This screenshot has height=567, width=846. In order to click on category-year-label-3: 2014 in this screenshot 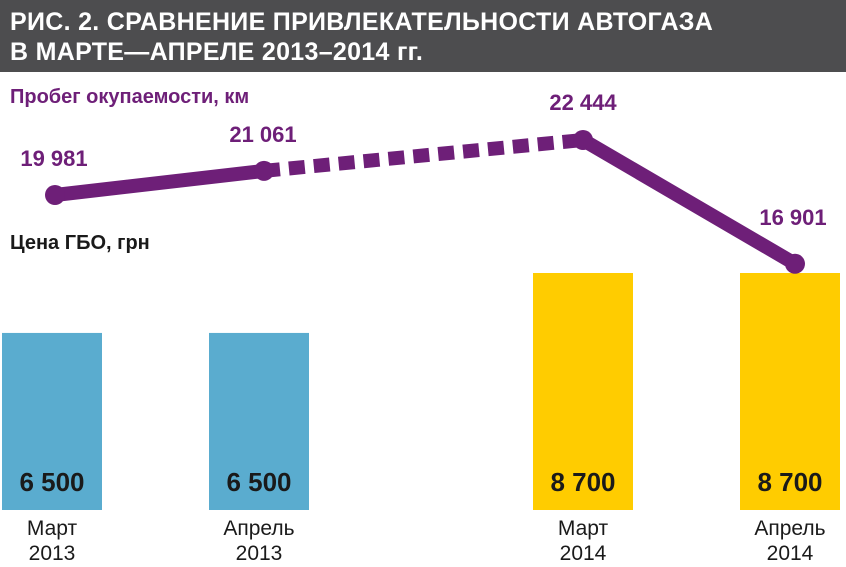, I will do `click(583, 553)`.